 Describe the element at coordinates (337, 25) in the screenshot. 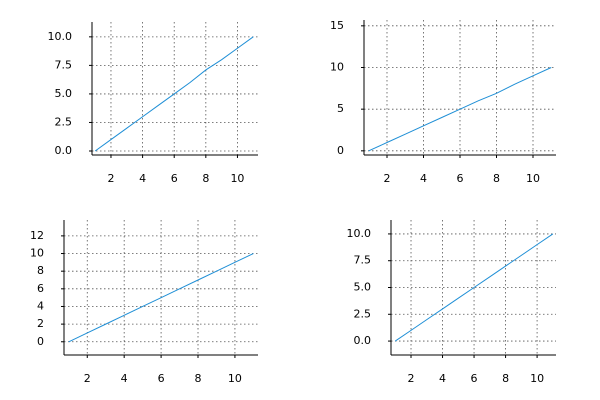

I see `y-tick-label: 15` at that location.